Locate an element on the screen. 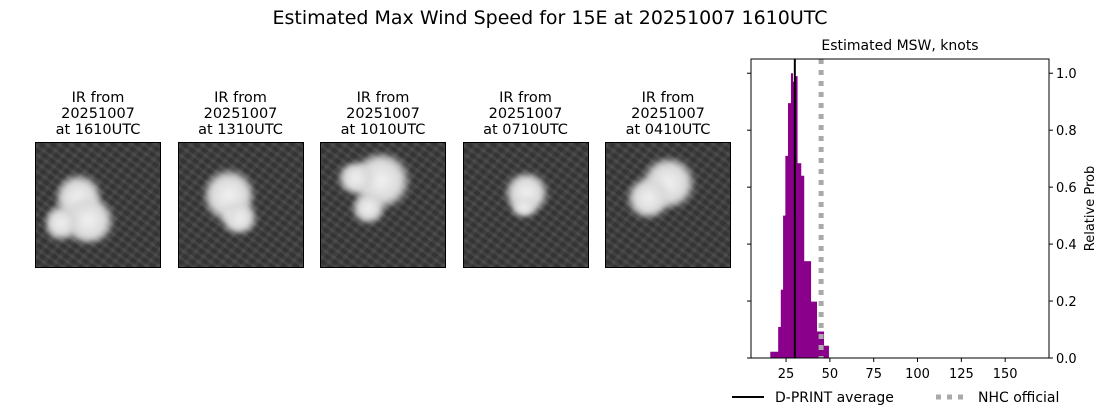 The image size is (1100, 409). y-axis-label: Relative Prob is located at coordinates (1090, 208).